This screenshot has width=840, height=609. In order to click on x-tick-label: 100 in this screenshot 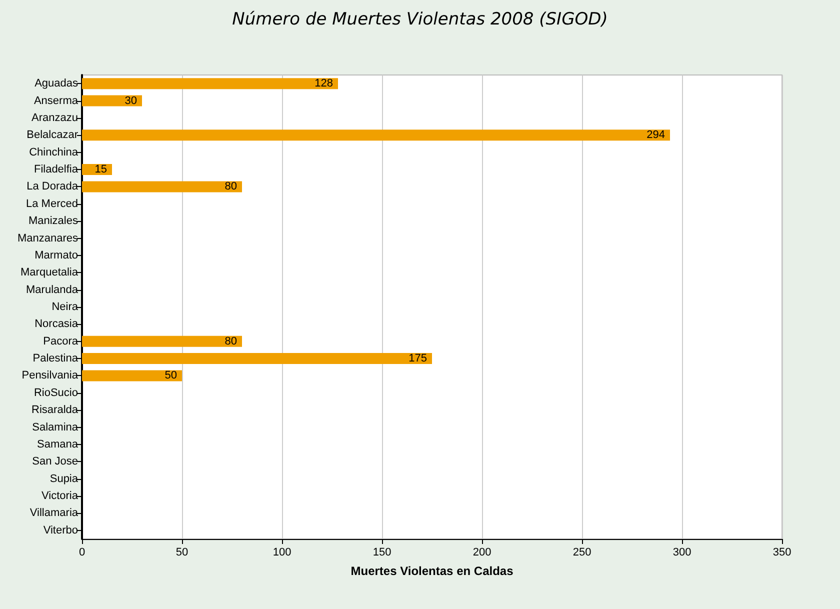, I will do `click(282, 552)`.